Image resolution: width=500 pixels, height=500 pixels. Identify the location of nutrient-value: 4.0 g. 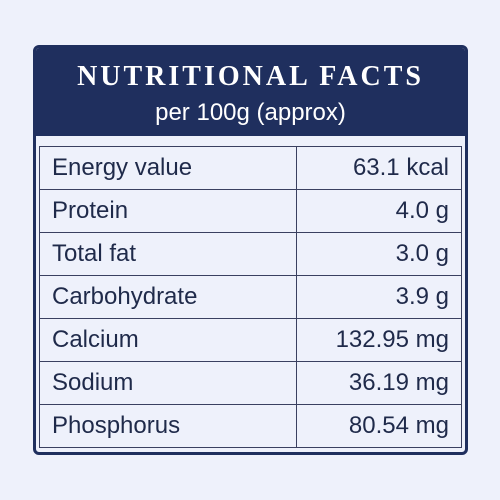
(379, 211).